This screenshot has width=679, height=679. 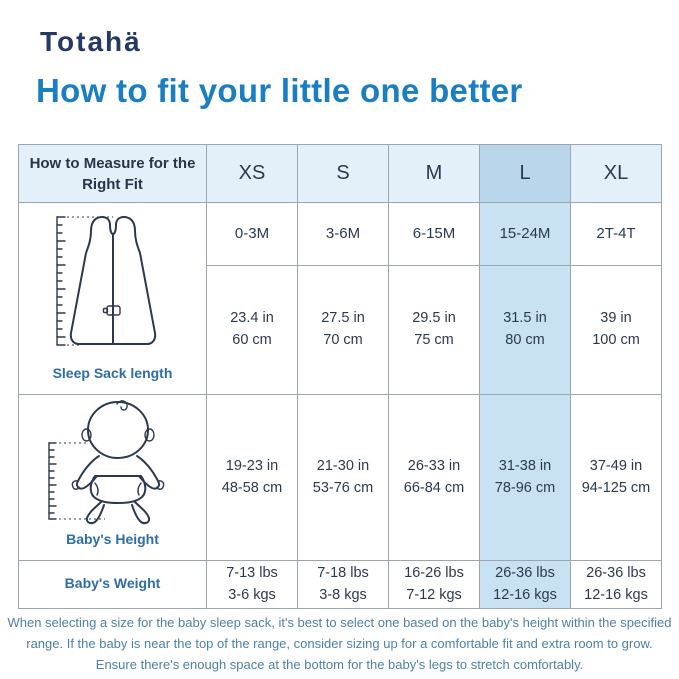 I want to click on baby-weight-label-cell: Baby's Weight, so click(x=112, y=584).